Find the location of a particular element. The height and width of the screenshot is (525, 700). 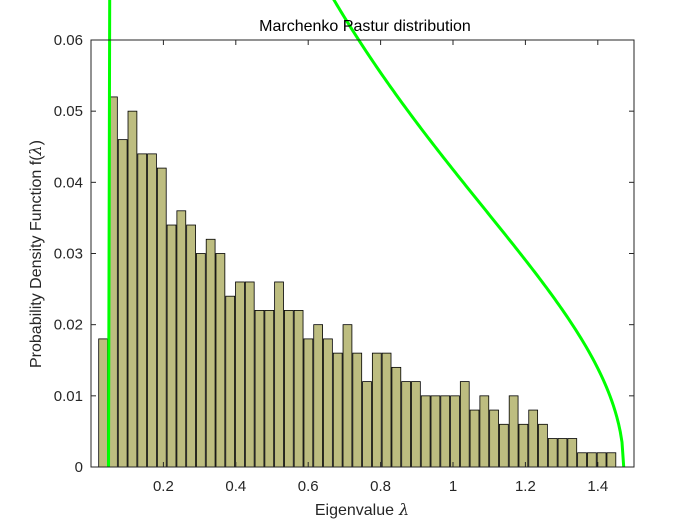

y-tick-label: 0.03 is located at coordinates (68, 254).